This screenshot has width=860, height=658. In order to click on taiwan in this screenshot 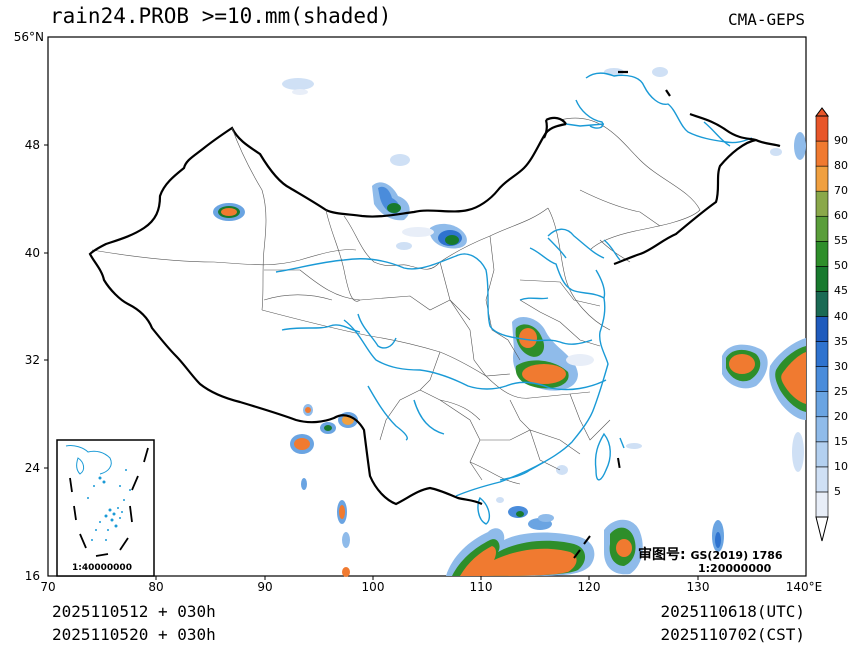, I will do `click(602, 456)`.